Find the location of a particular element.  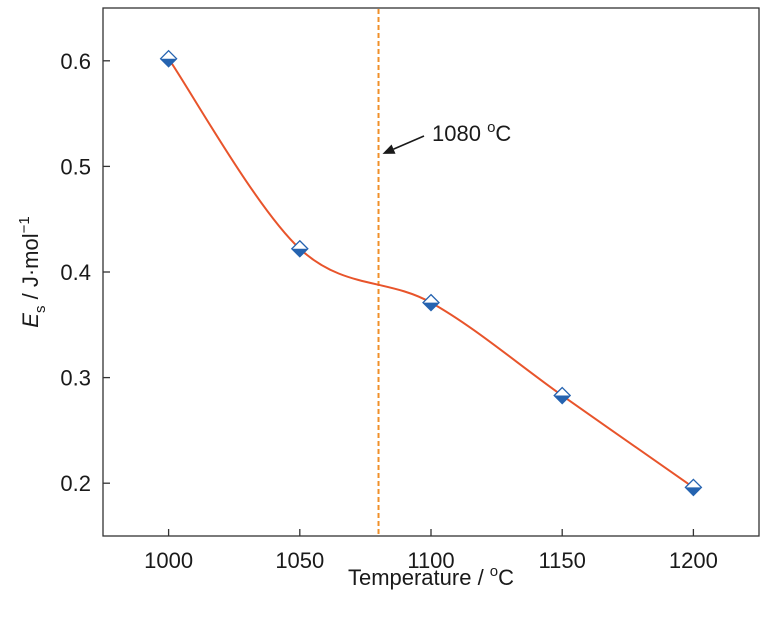

x-axis: 1000 1050 1100 1150 1200 is located at coordinates (431, 551).